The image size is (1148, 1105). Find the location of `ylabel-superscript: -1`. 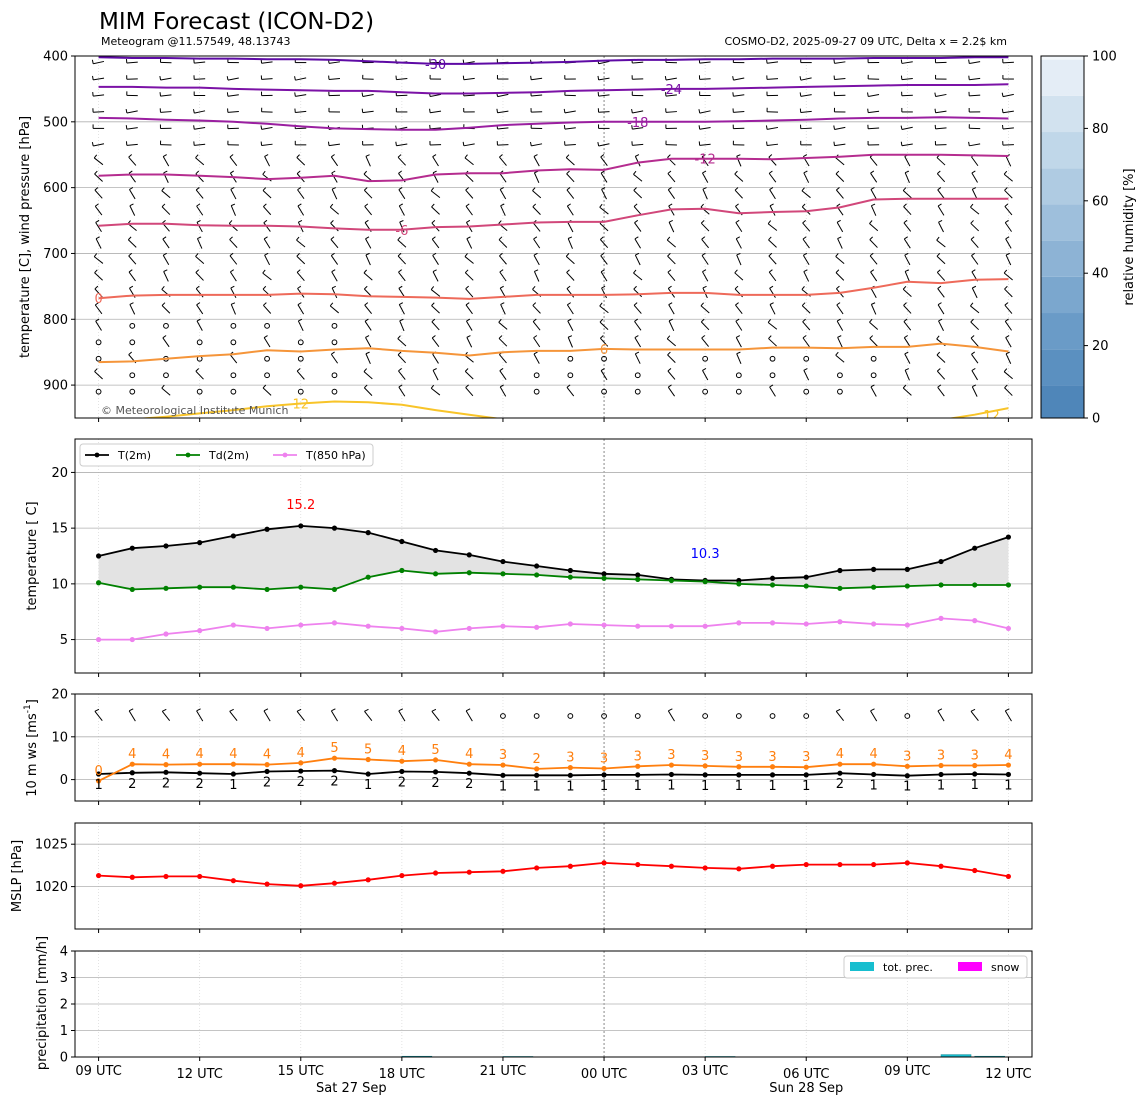

ylabel-superscript: -1 is located at coordinates (28, 708).